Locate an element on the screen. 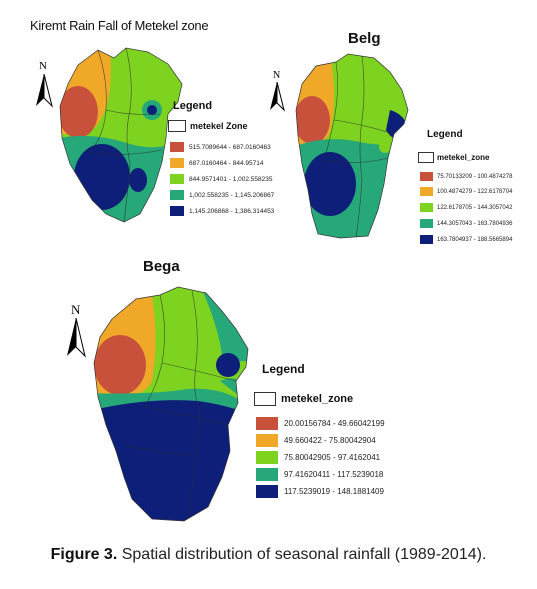 The height and width of the screenshot is (589, 537). bega-legend-item: 20.00156784 - 49.66042199 is located at coordinates (320, 423).